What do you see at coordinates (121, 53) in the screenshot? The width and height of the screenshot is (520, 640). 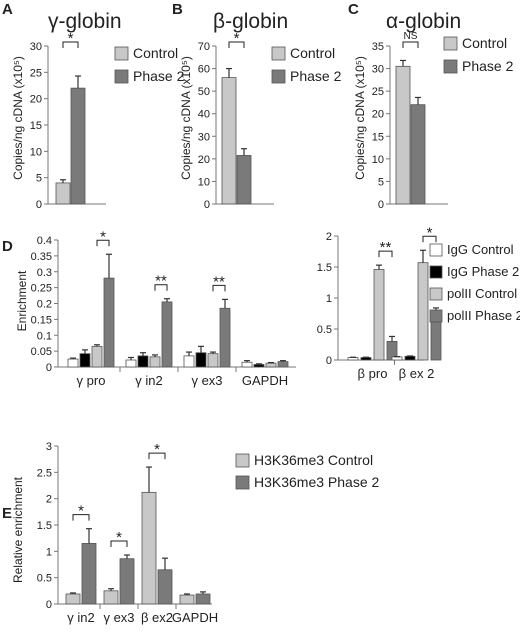 I see `legend-swatch-a` at bounding box center [121, 53].